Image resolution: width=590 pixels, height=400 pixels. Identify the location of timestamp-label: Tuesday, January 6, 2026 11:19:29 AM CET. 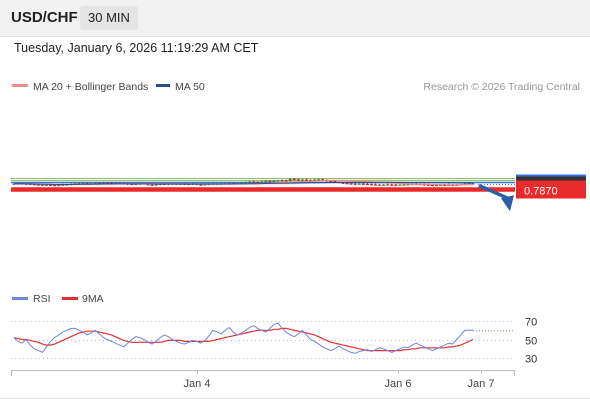
(136, 48).